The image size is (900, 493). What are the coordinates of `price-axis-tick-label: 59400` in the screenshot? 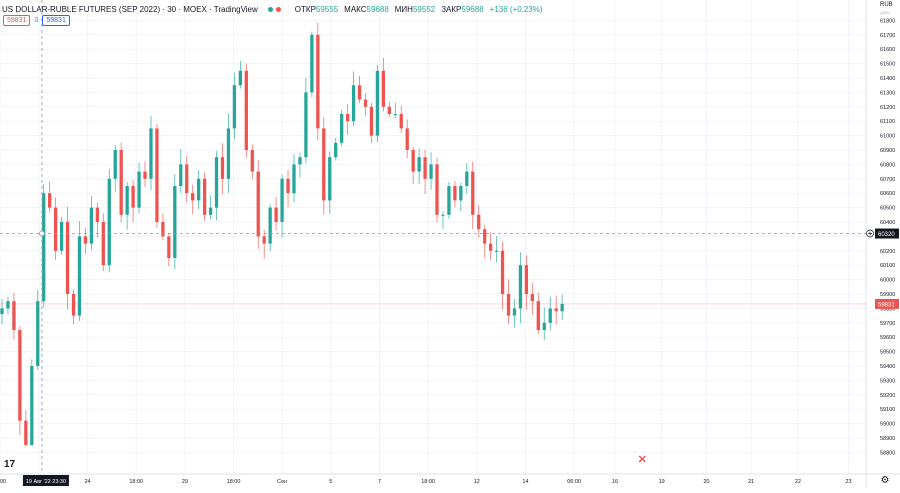 It's located at (887, 367).